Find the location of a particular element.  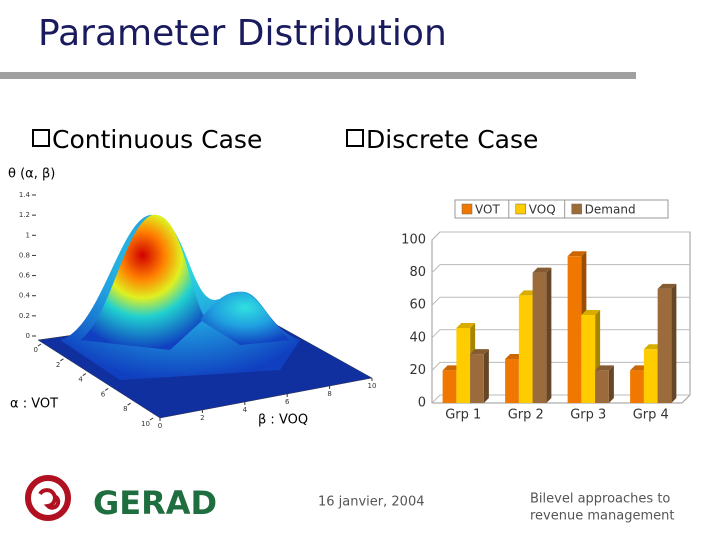

x-tick-label: 10 is located at coordinates (145, 424).